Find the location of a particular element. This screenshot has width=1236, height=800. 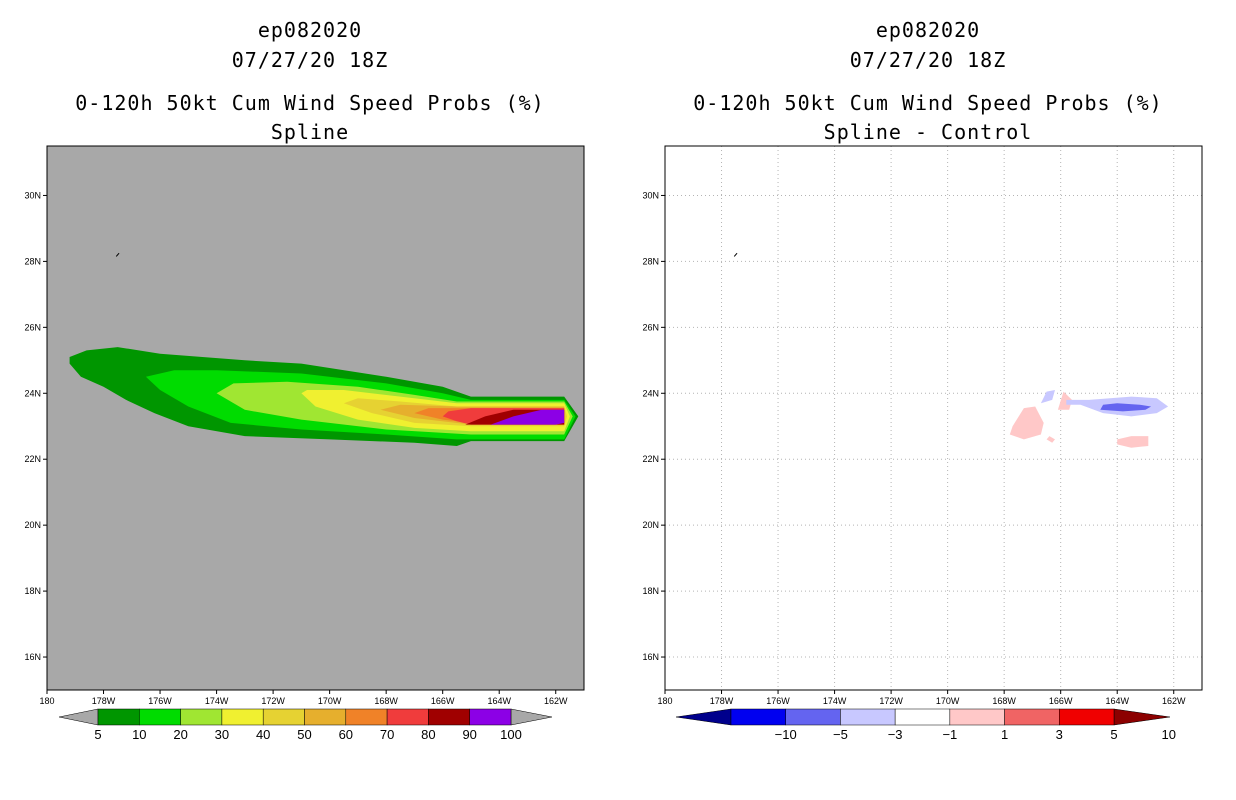

right-contour-level-neg3 is located at coordinates (1126, 407).